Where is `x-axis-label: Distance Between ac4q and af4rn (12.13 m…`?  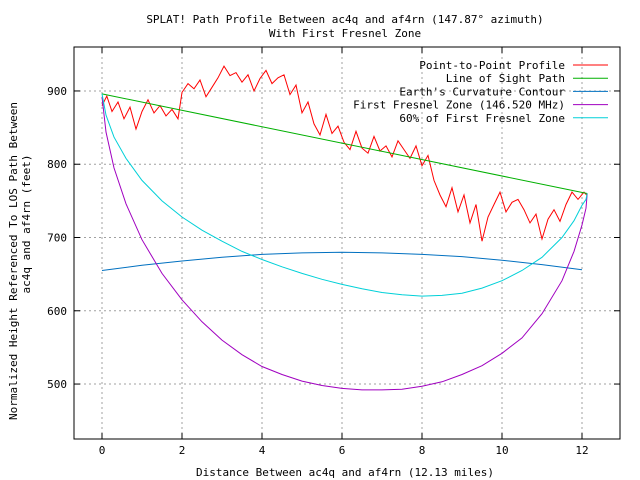 x-axis-label: Distance Between ac4q and af4rn (12.13 m… is located at coordinates (345, 472).